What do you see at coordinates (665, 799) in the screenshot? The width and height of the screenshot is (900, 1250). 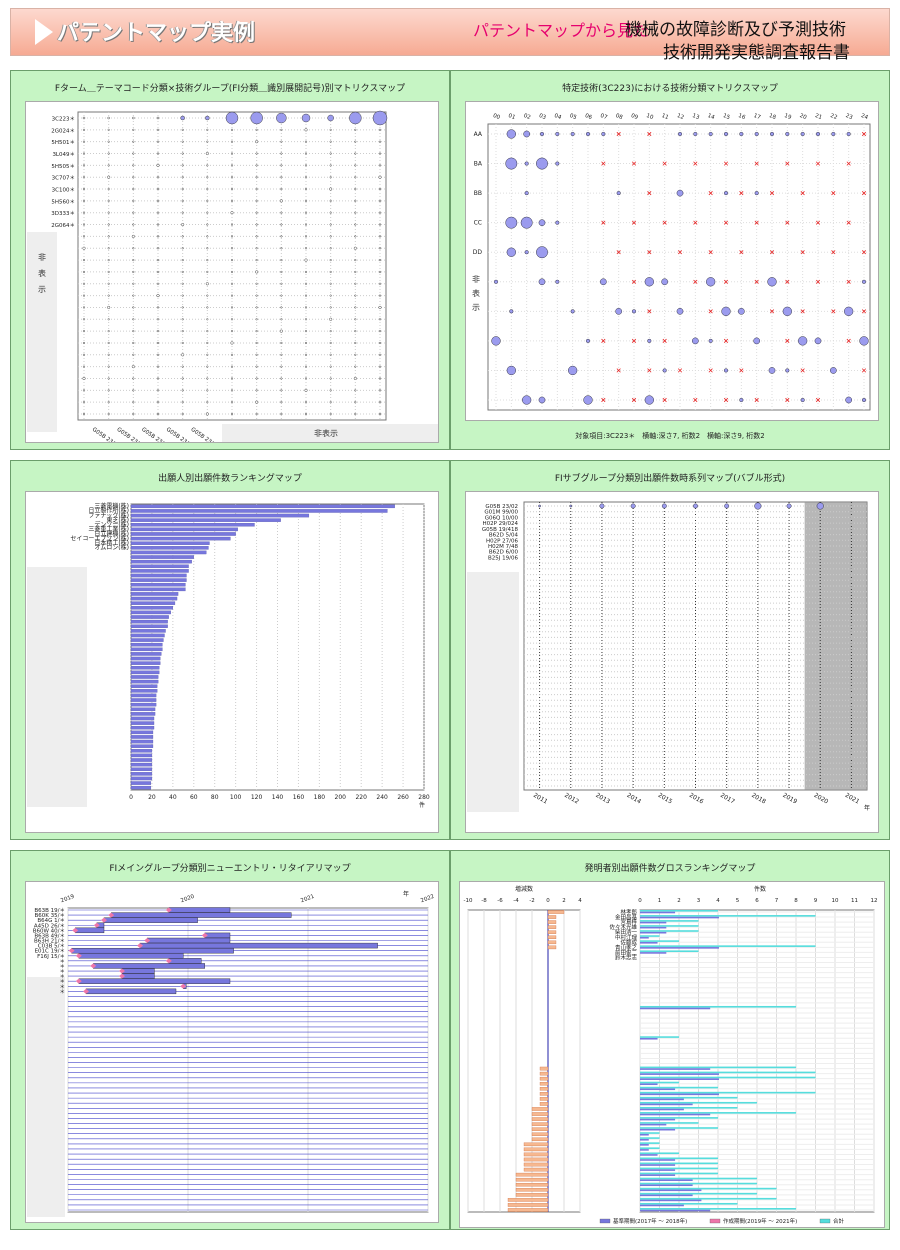 I see `year-label: 2015` at bounding box center [665, 799].